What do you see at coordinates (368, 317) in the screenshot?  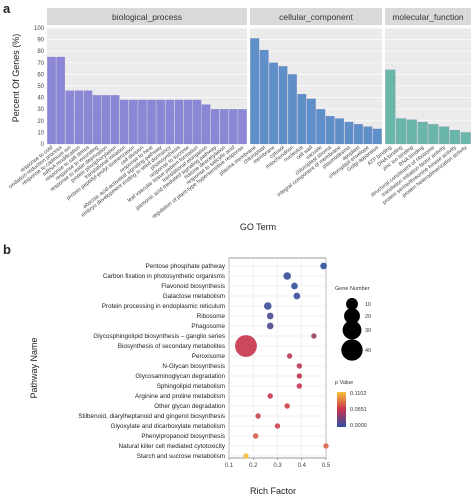 I see `size-legend-label: 20` at bounding box center [368, 317].